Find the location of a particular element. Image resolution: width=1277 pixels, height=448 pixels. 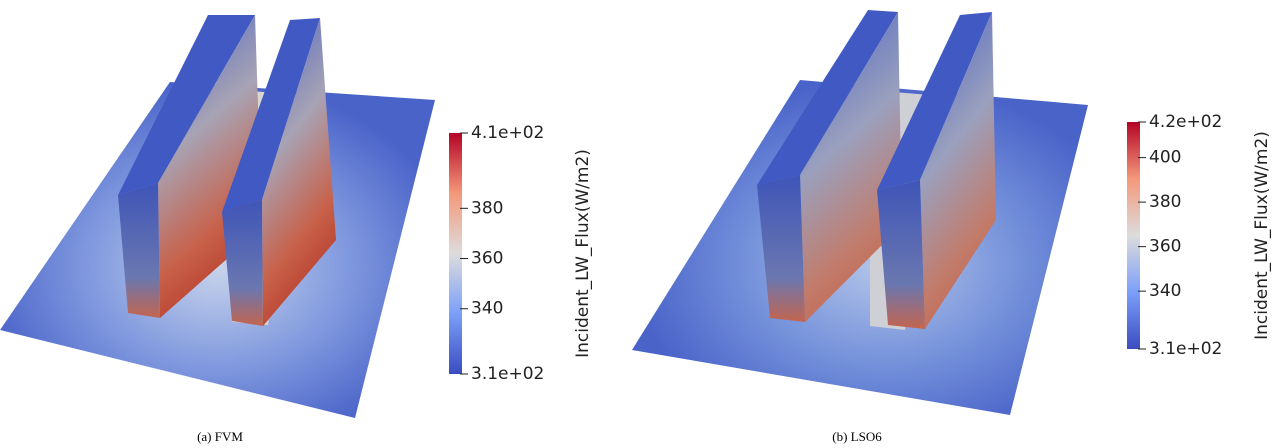

colorbar-tick-label: 400 is located at coordinates (1165, 158).